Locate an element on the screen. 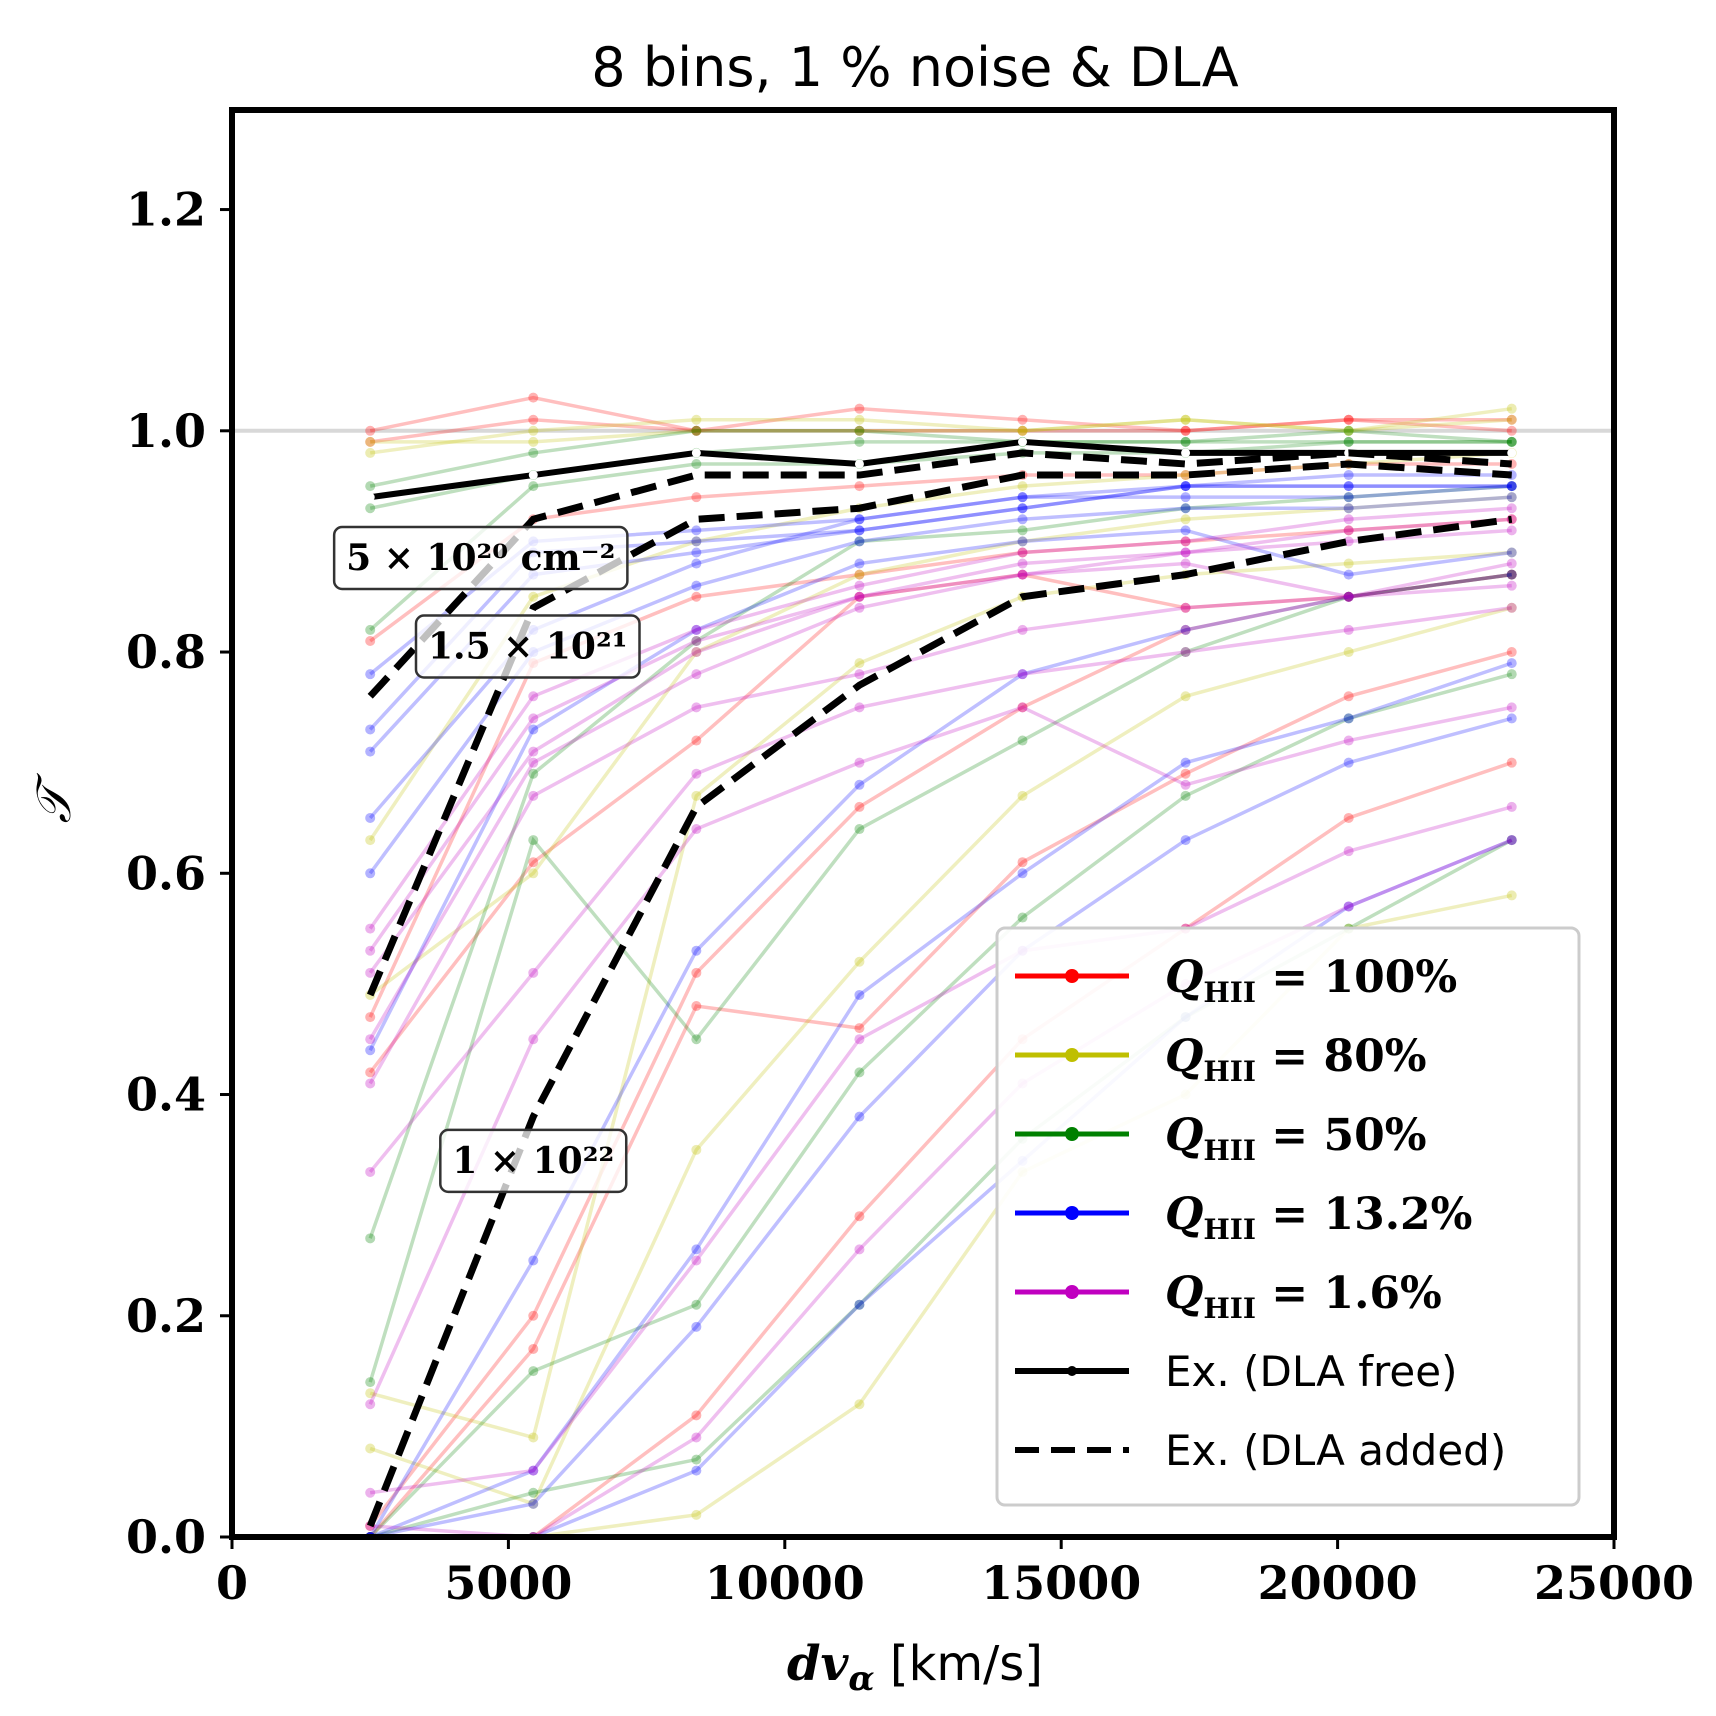  legend-label: QHII = 50% is located at coordinates (1296, 1138).